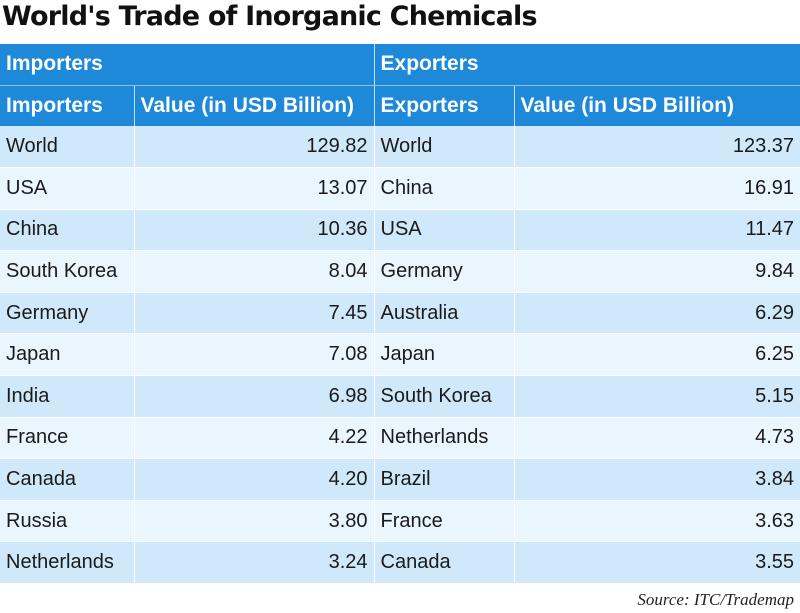 The image size is (800, 613). Describe the element at coordinates (444, 105) in the screenshot. I see `column-header-exporters: Exporters` at that location.